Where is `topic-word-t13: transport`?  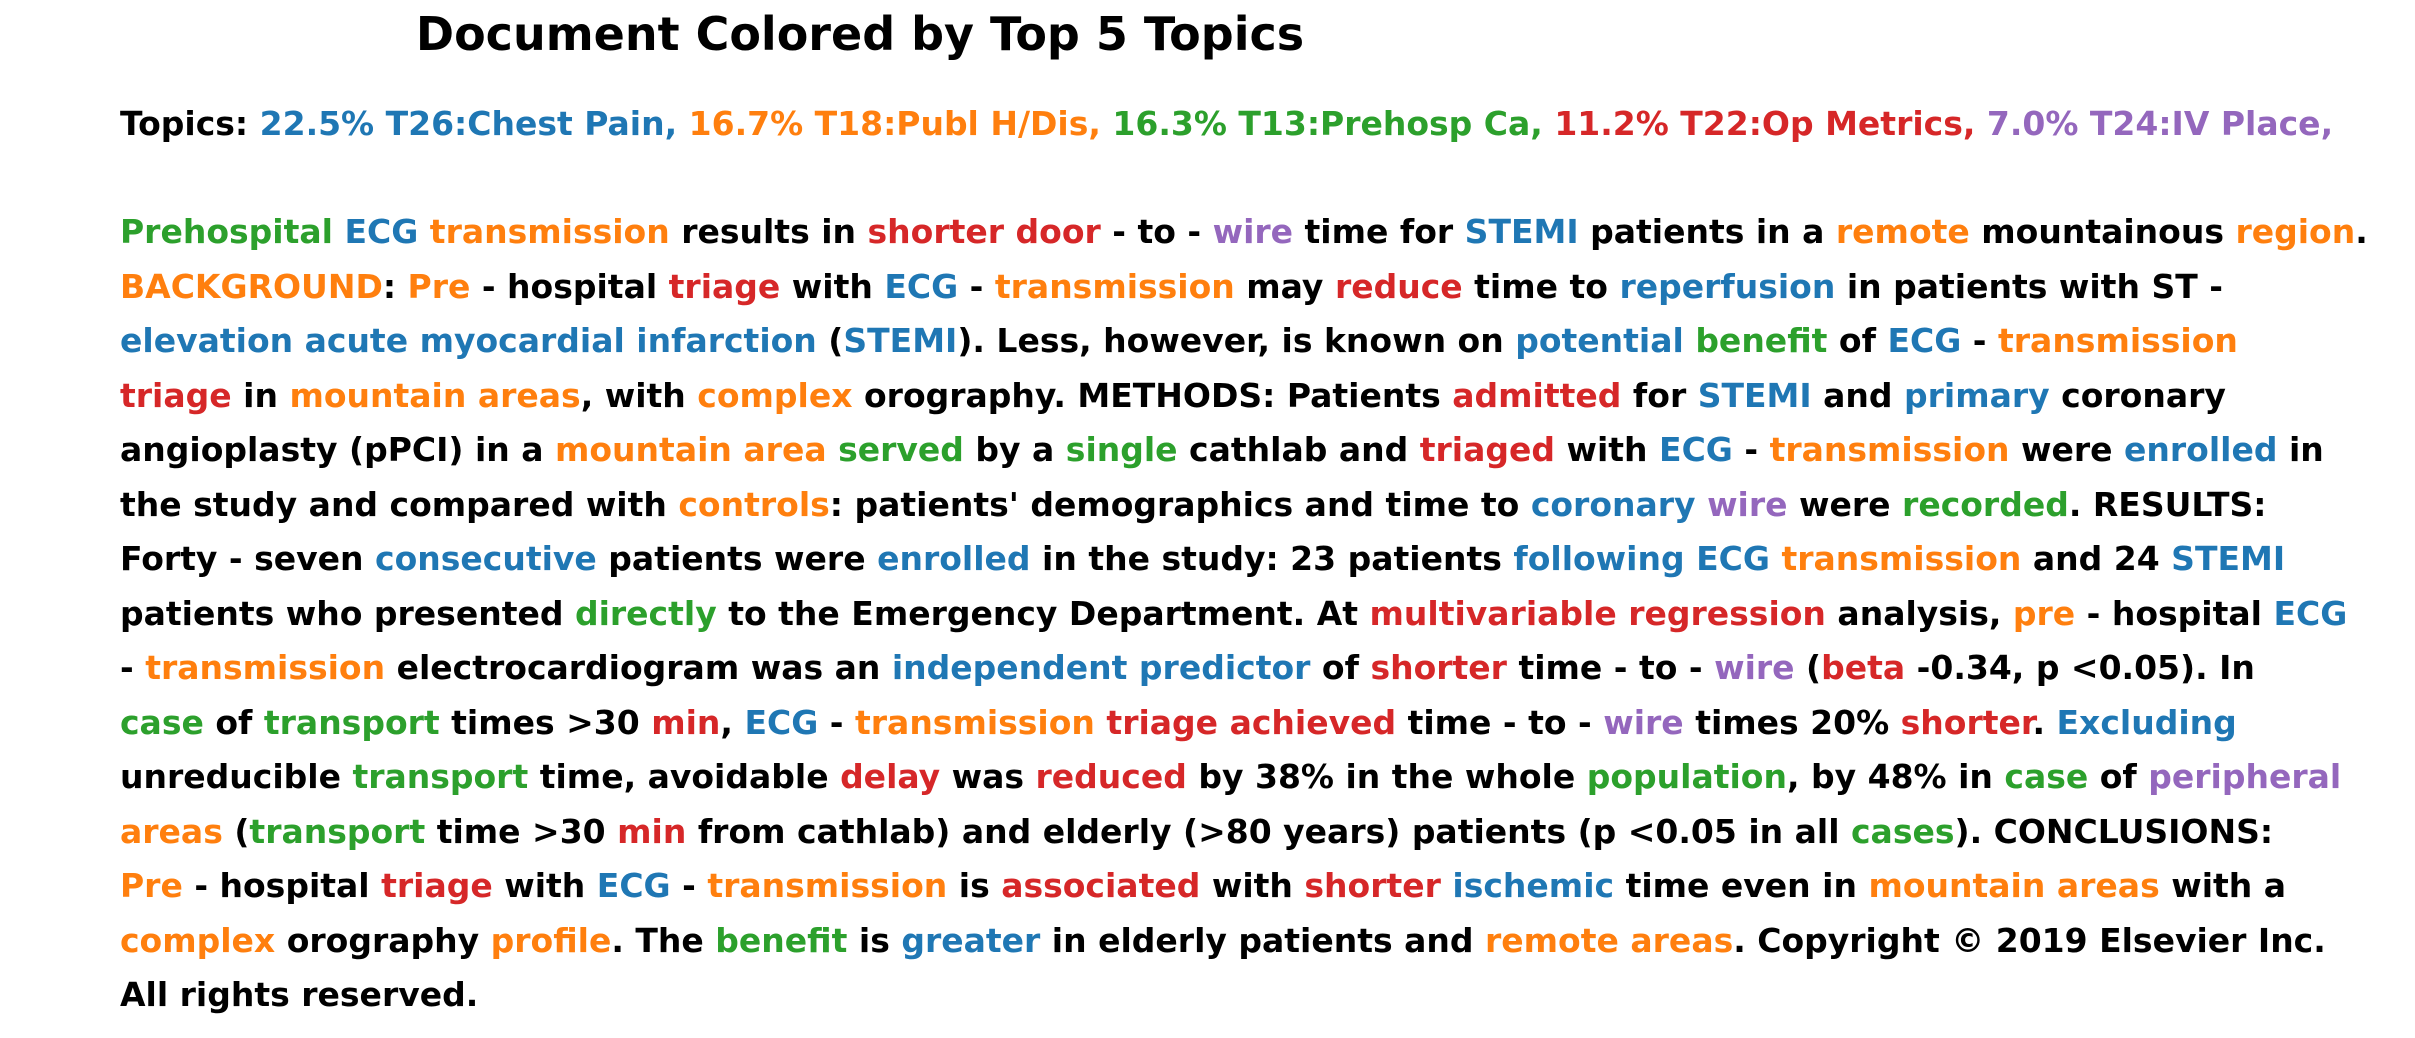
topic-word-t13: transport is located at coordinates (351, 722).